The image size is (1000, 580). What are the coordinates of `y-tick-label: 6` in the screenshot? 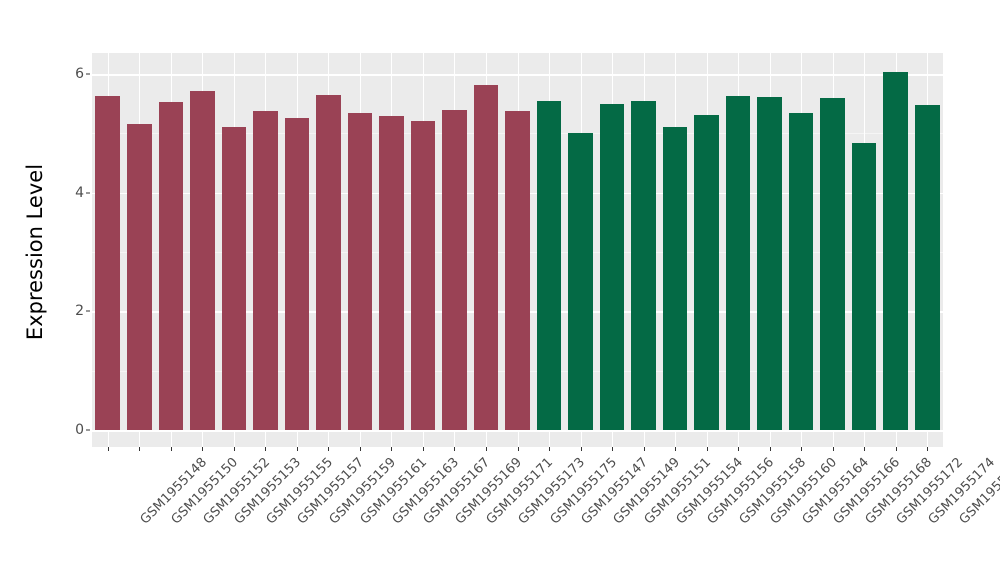 It's located at (79, 74).